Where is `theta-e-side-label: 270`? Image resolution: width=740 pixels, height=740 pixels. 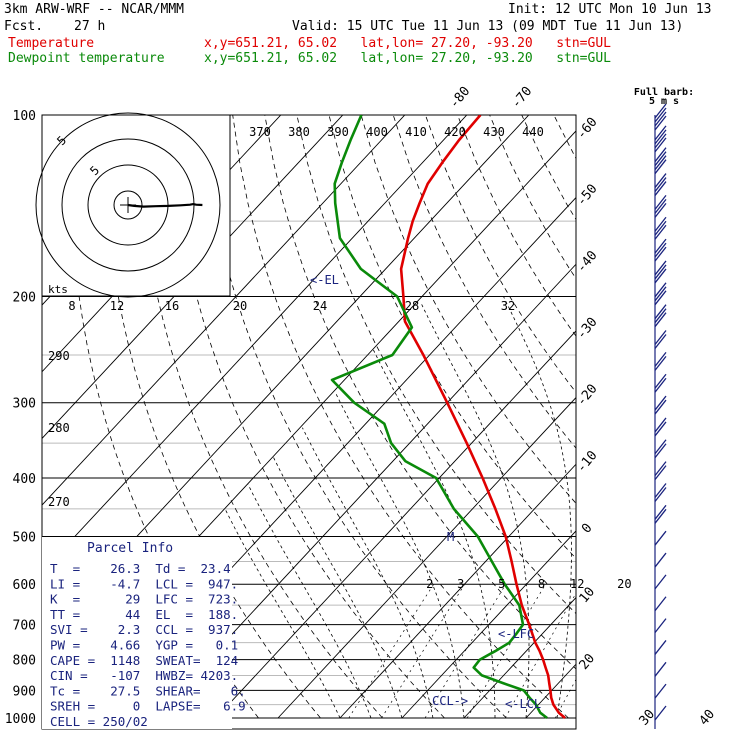 theta-e-side-label: 270 is located at coordinates (59, 502).